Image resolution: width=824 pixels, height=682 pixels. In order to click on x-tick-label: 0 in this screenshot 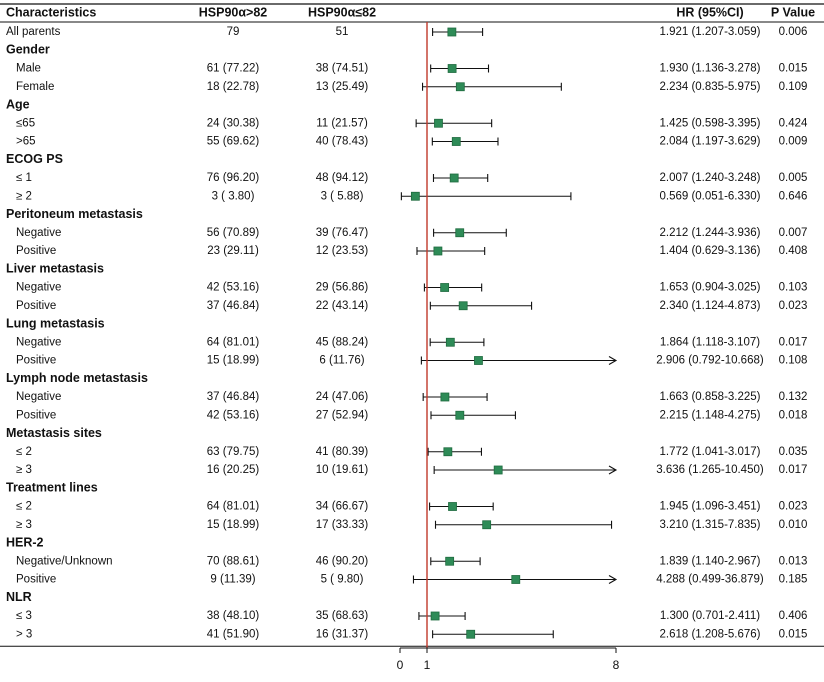, I will do `click(400, 665)`.